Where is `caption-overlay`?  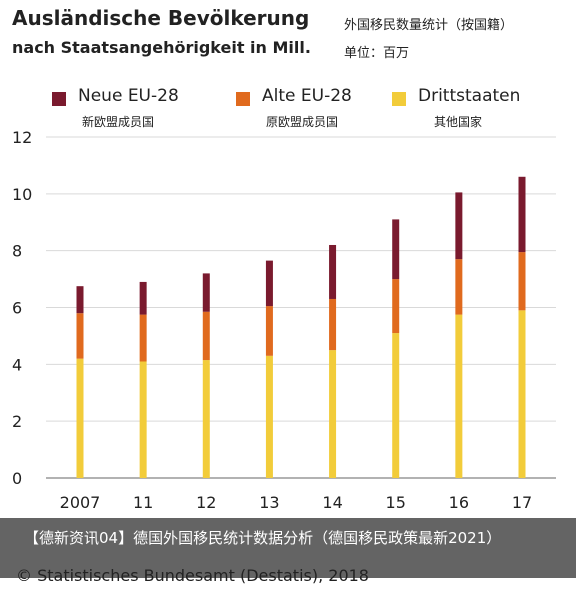
caption-overlay is located at coordinates (288, 548).